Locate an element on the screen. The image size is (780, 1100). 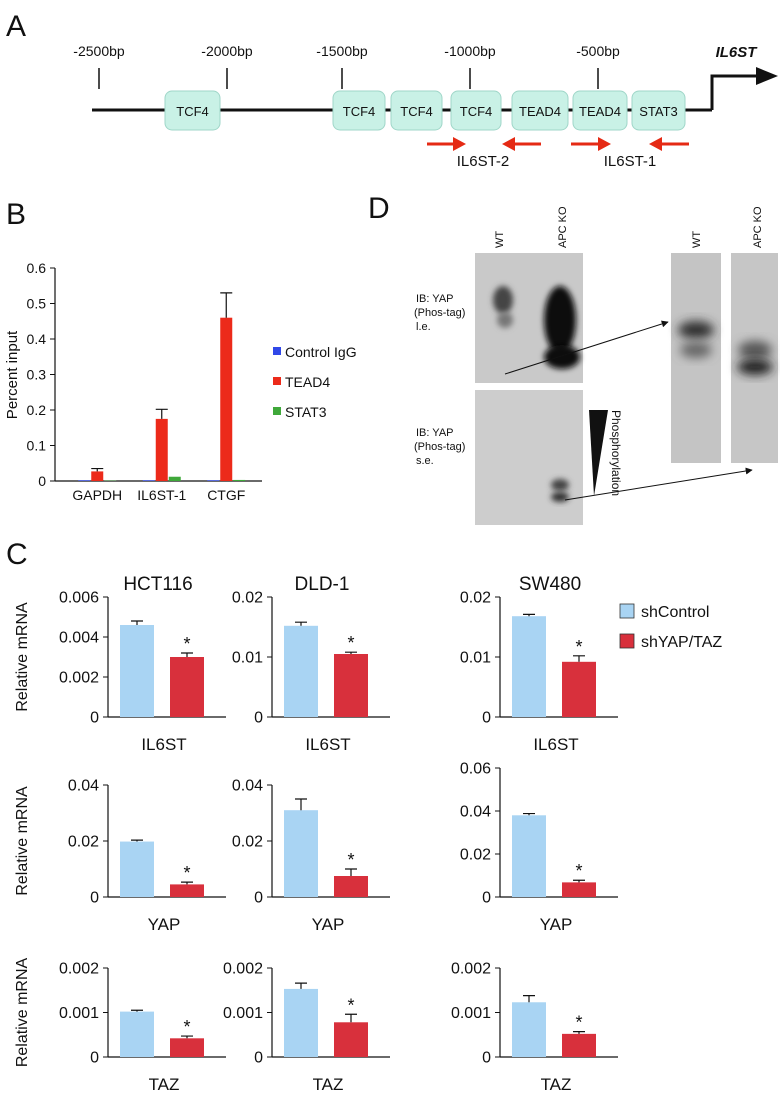
phospho-wedge is located at coordinates (598, 453).